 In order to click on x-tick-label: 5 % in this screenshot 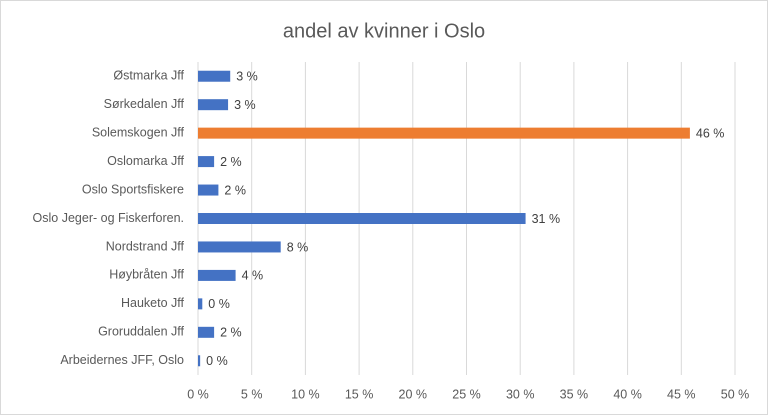, I will do `click(252, 394)`.